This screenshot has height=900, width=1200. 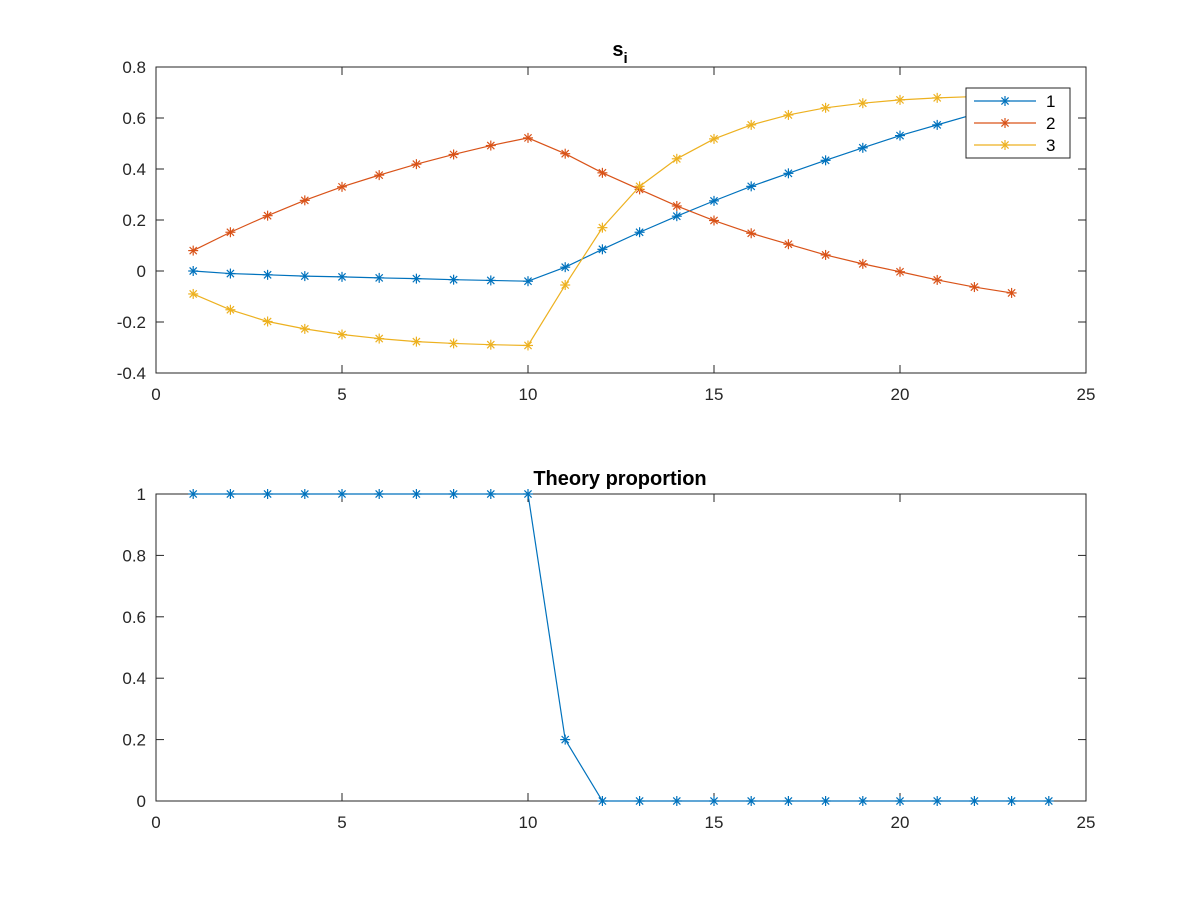 What do you see at coordinates (1050, 123) in the screenshot?
I see `legend-label: 2` at bounding box center [1050, 123].